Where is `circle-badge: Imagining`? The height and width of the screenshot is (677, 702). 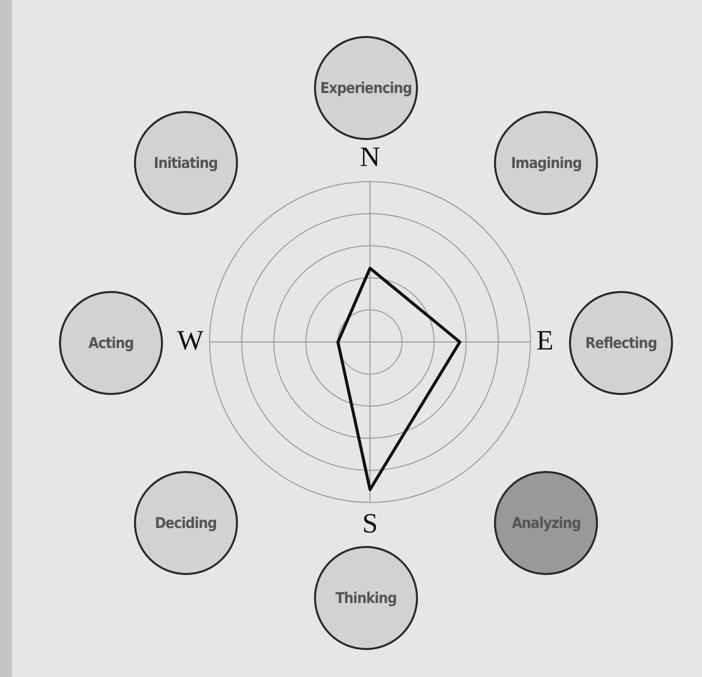 circle-badge: Imagining is located at coordinates (546, 162).